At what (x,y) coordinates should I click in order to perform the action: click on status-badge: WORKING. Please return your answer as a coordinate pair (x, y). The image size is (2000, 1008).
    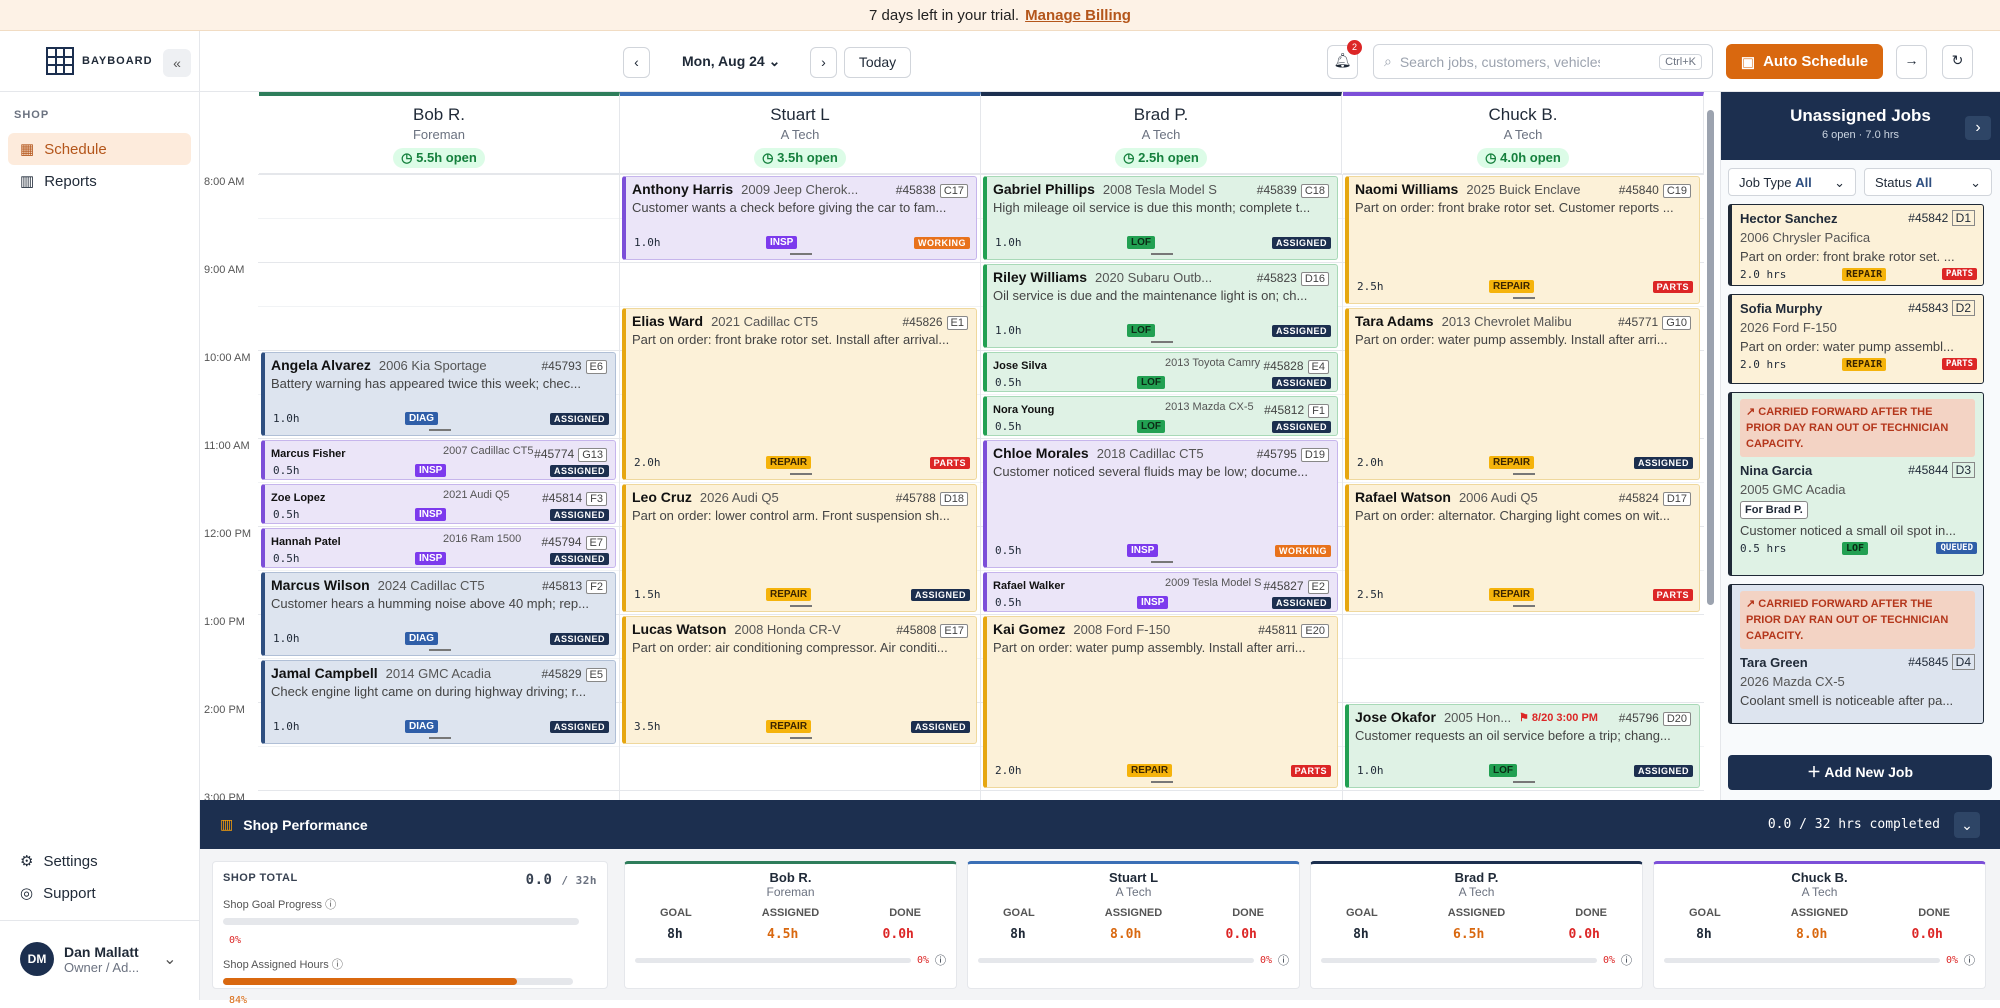
    Looking at the image, I should click on (1303, 551).